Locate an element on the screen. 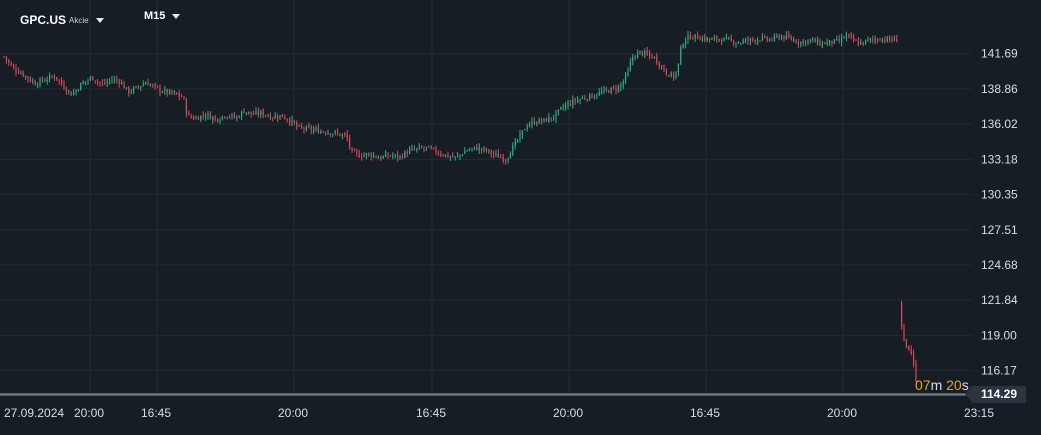 The height and width of the screenshot is (435, 1041). chevron-down-icon is located at coordinates (99, 20).